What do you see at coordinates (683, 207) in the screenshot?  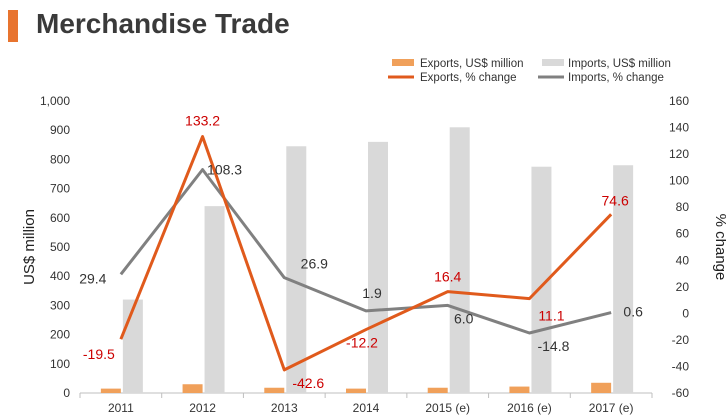 I see `y2-tick-label: 80` at bounding box center [683, 207].